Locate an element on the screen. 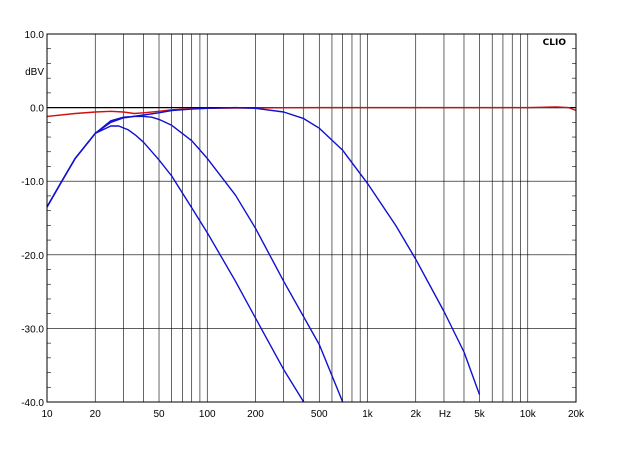 Image resolution: width=624 pixels, height=468 pixels. x-tick-label: 500 is located at coordinates (319, 414).